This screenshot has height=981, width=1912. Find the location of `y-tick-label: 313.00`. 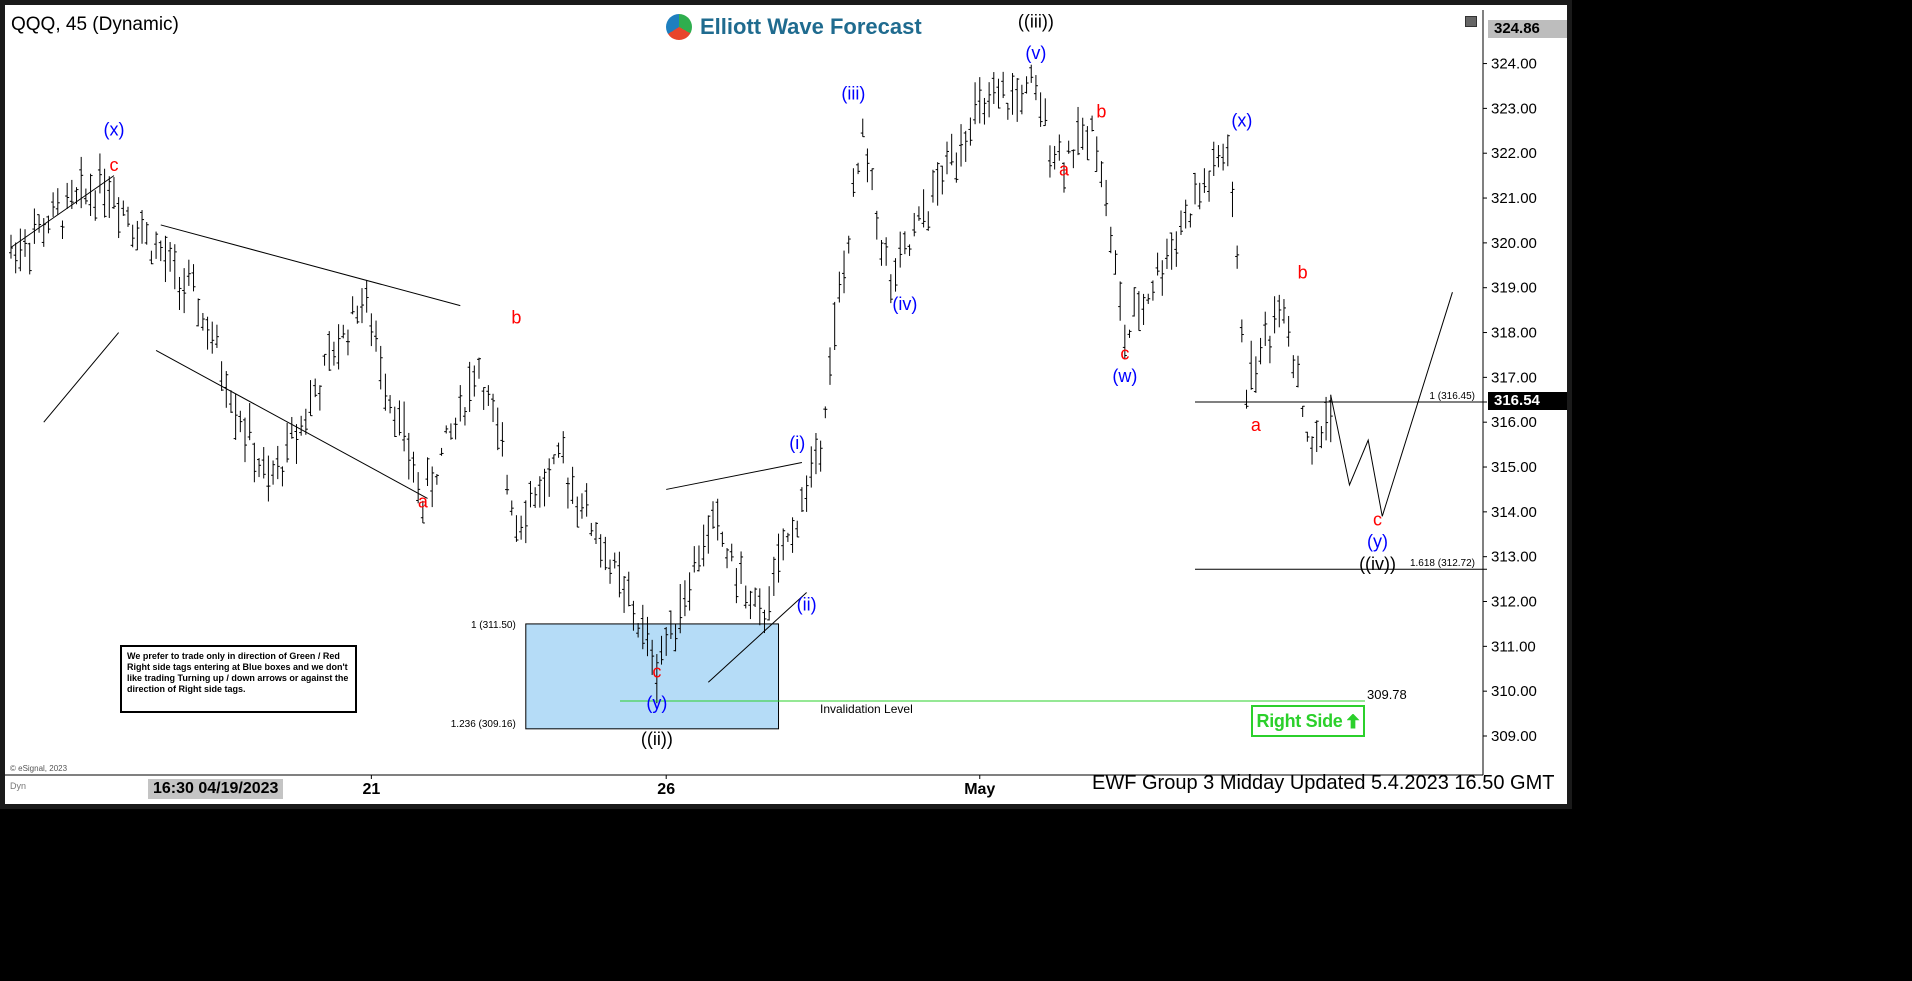

y-tick-label: 313.00 is located at coordinates (1514, 557).